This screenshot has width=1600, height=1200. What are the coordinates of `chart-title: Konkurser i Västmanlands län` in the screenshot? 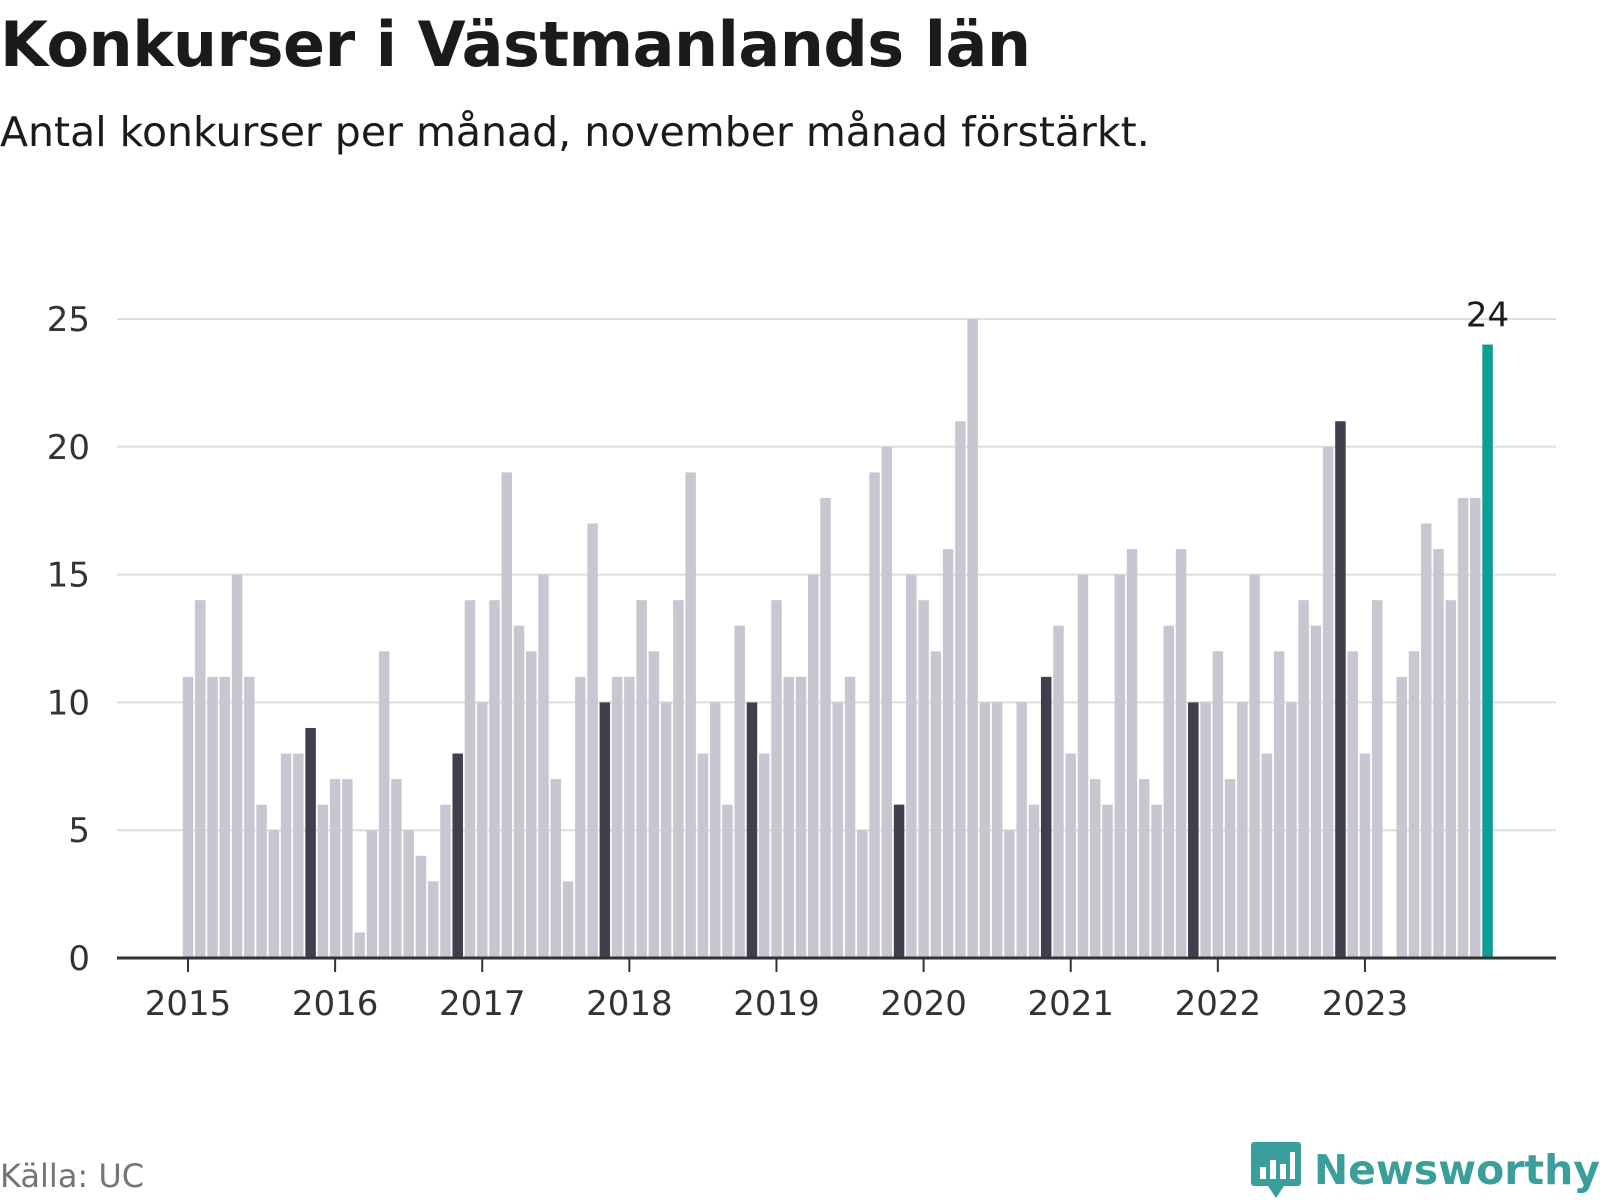 It's located at (515, 44).